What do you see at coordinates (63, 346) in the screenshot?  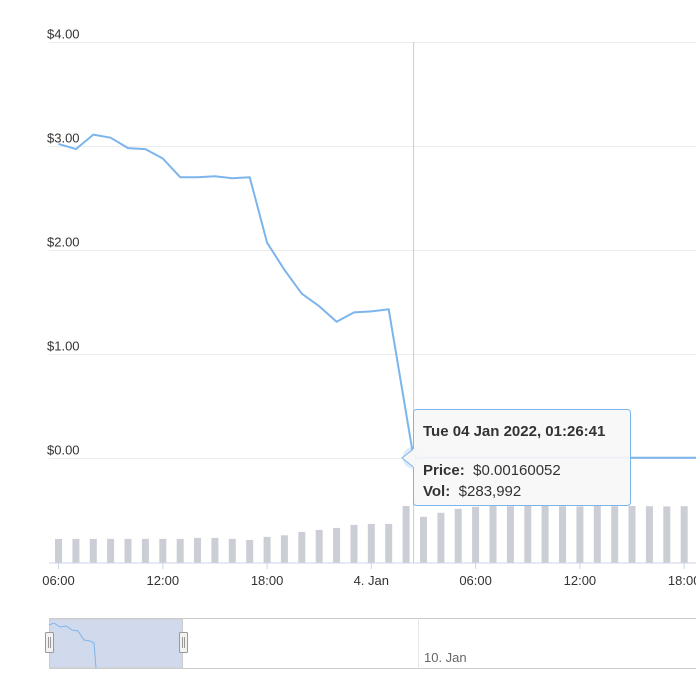 I see `y-tick-label: $1.00` at bounding box center [63, 346].